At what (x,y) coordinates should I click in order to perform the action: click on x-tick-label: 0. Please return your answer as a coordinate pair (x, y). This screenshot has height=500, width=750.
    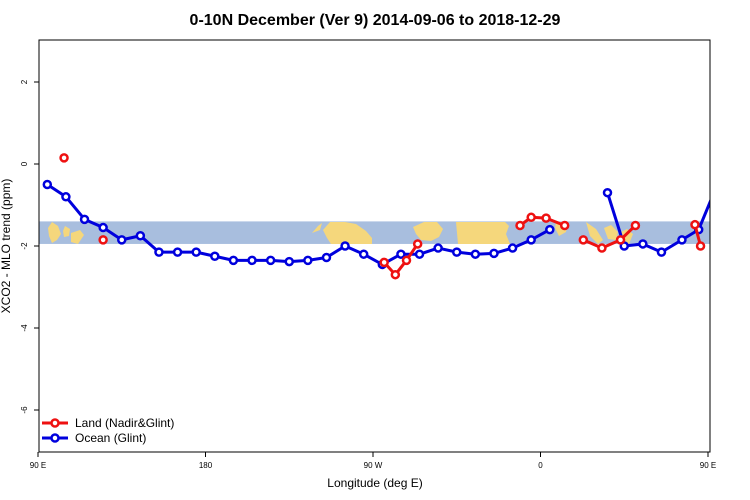
    Looking at the image, I should click on (540, 465).